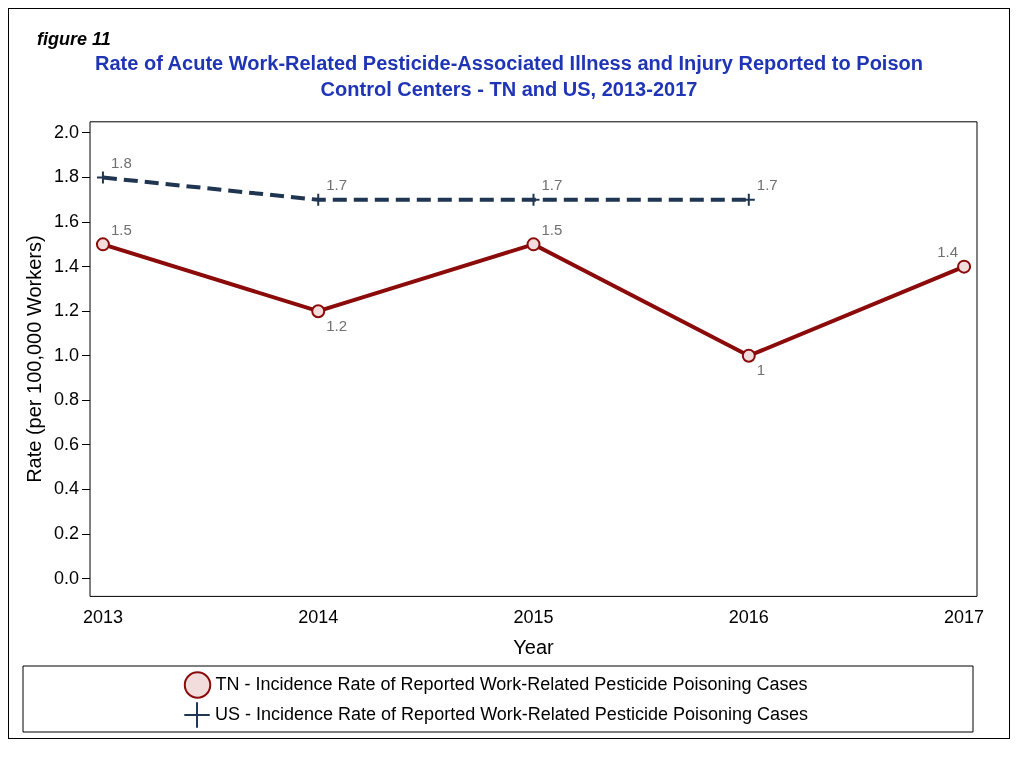  I want to click on x-tick-label: 2013, so click(102, 617).